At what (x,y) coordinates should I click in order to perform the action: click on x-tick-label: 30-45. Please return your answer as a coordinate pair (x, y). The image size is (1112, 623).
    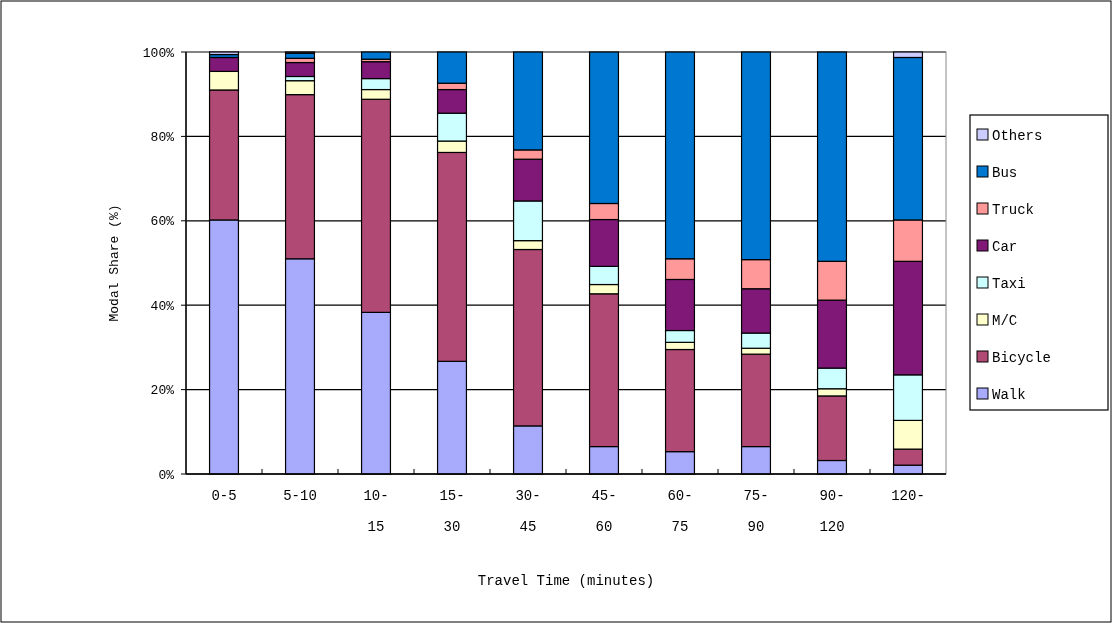
    Looking at the image, I should click on (528, 511).